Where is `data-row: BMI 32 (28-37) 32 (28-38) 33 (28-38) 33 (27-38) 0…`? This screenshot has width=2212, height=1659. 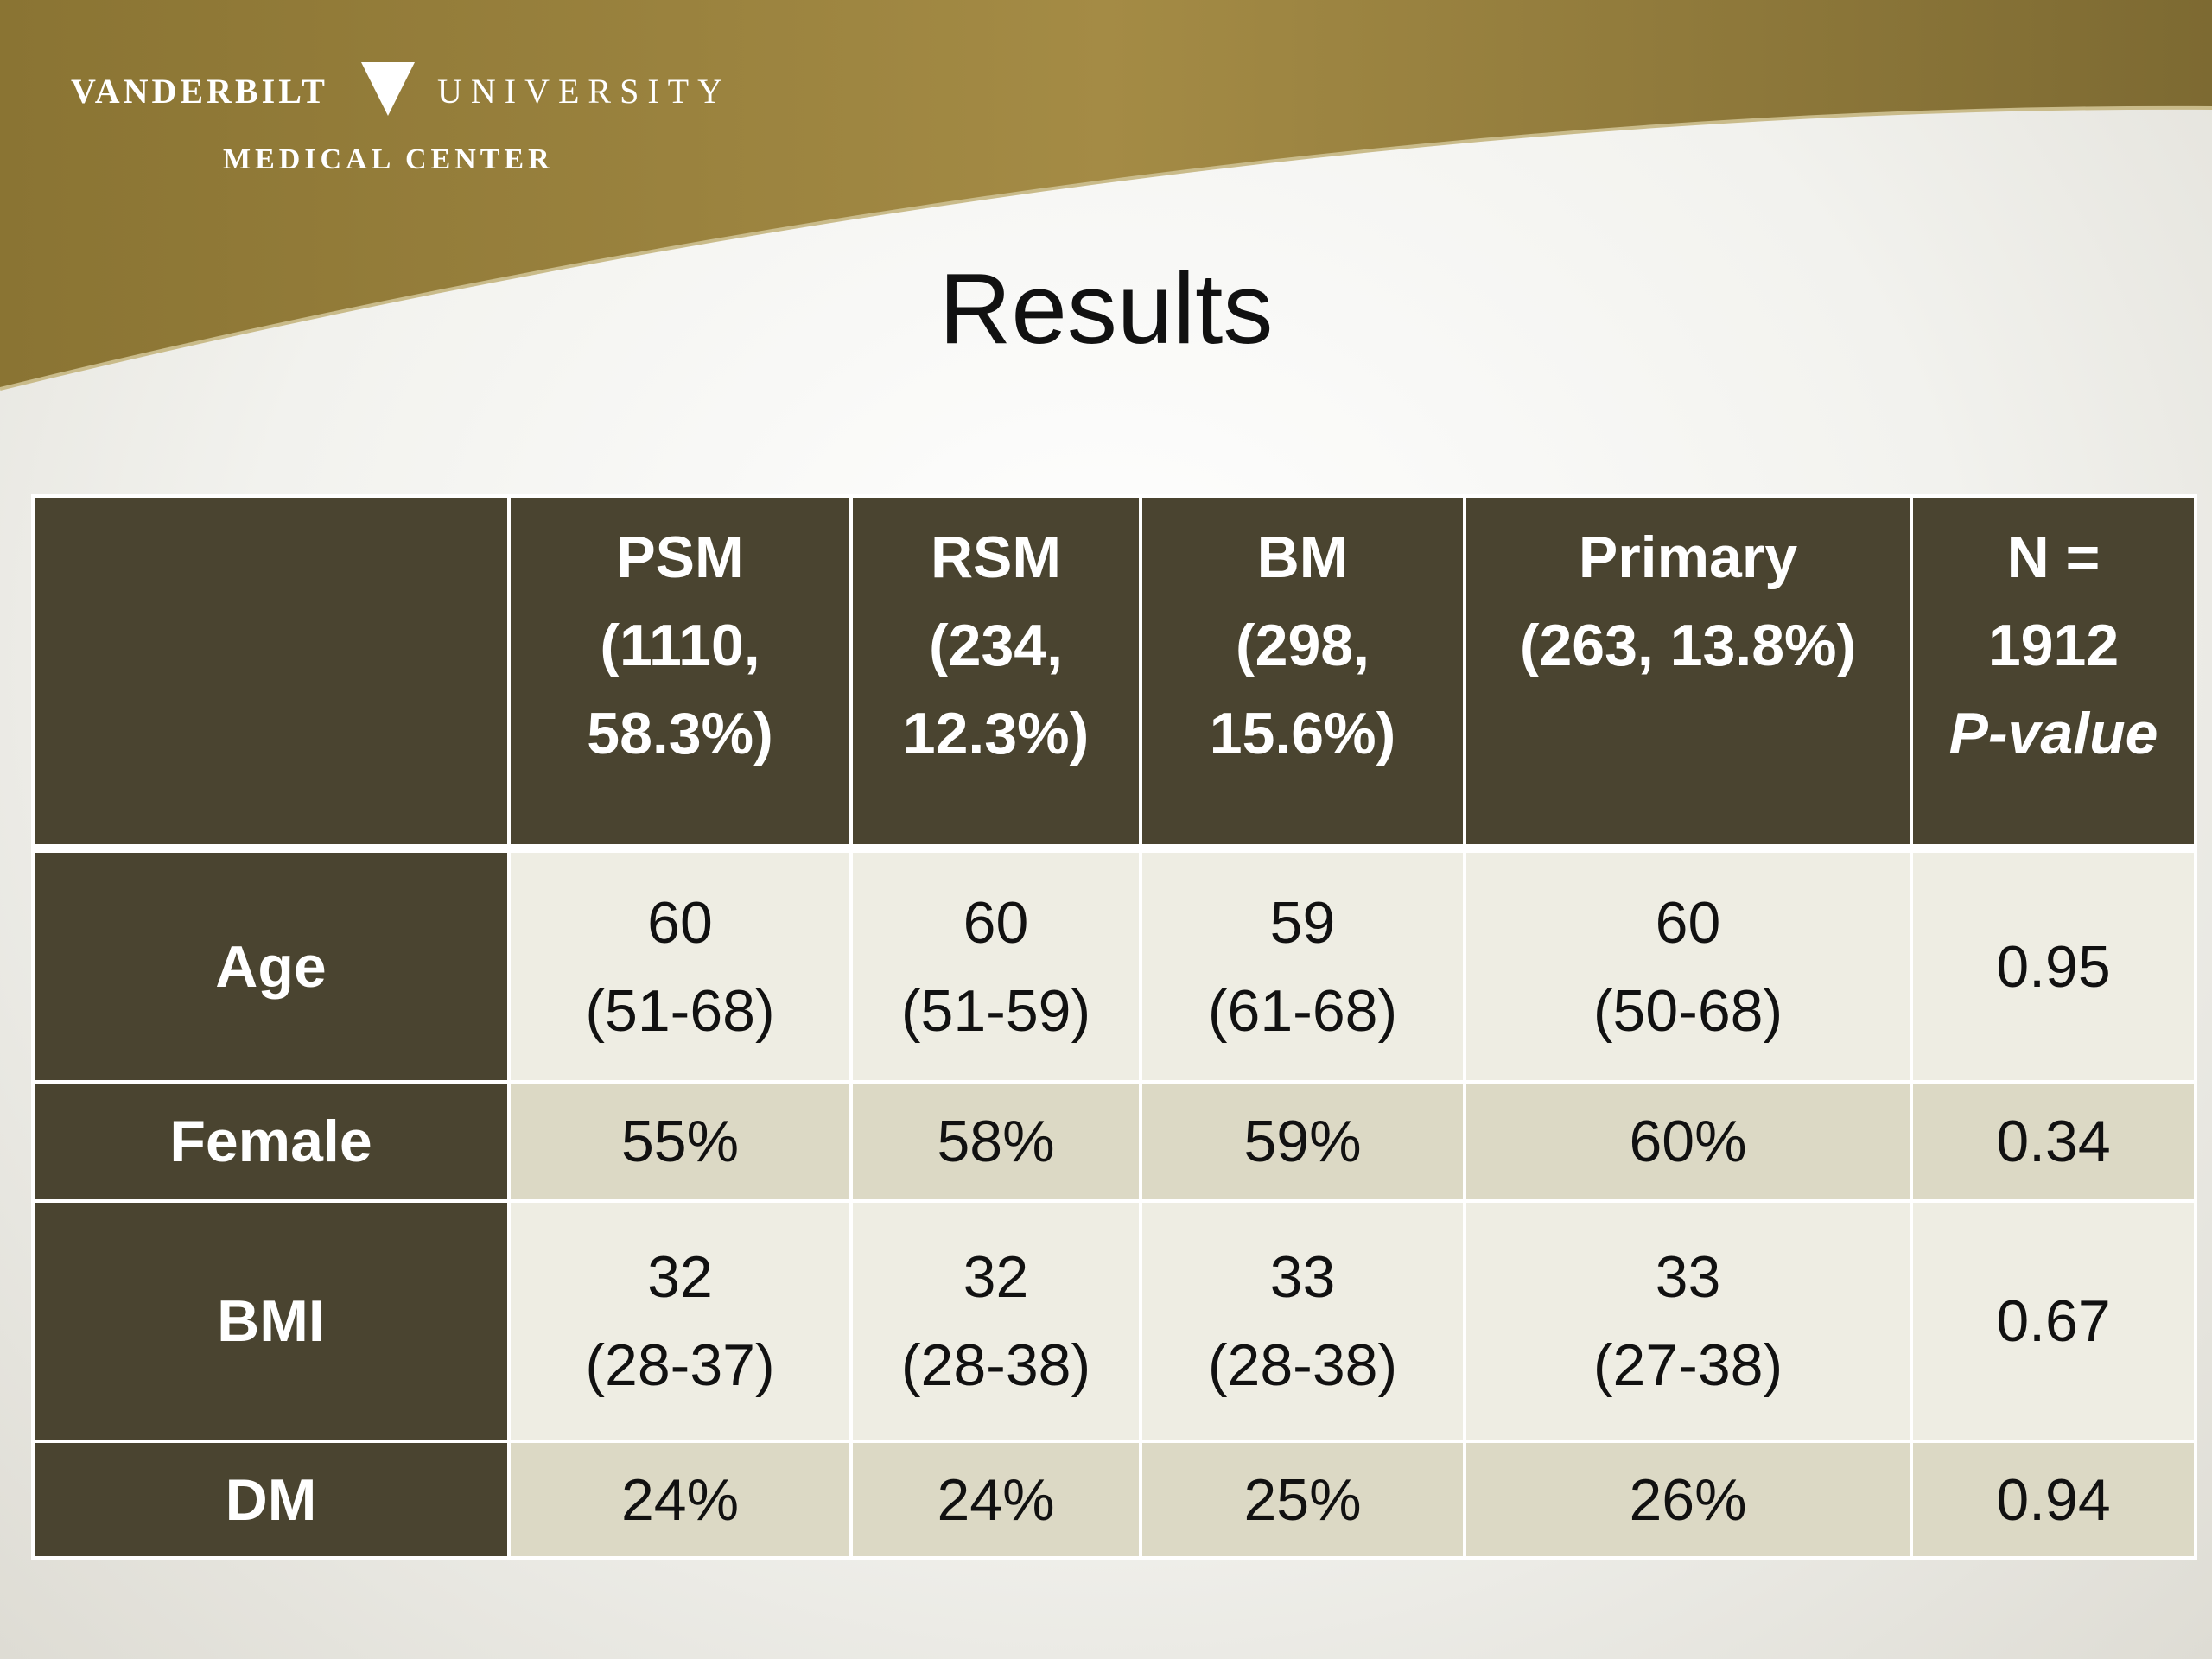 data-row: BMI 32 (28-37) 32 (28-38) 33 (28-38) 33 (27-38) 0… is located at coordinates (1114, 1321).